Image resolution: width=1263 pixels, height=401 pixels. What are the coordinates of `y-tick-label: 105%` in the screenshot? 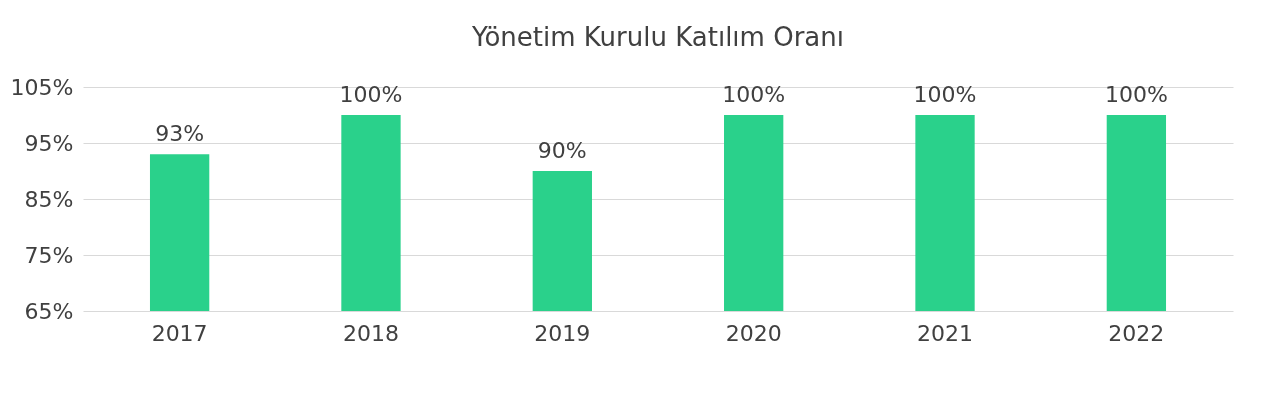 It's located at (42, 87).